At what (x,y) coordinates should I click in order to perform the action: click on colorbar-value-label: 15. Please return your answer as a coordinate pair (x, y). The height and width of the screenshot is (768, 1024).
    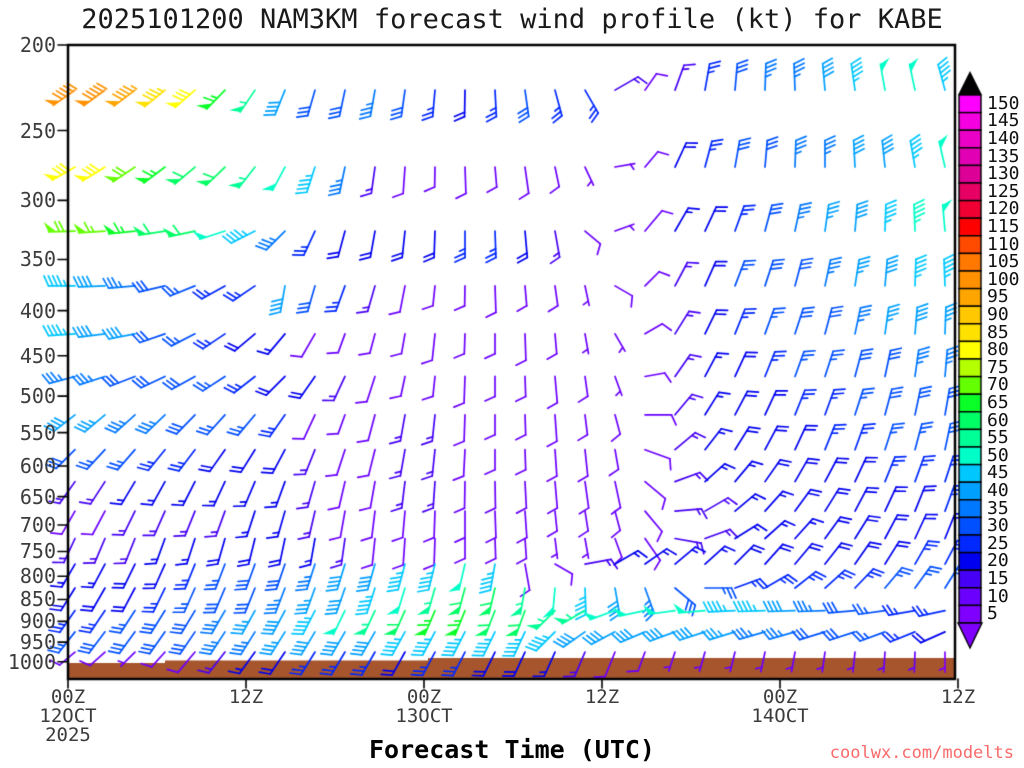
    Looking at the image, I should click on (998, 578).